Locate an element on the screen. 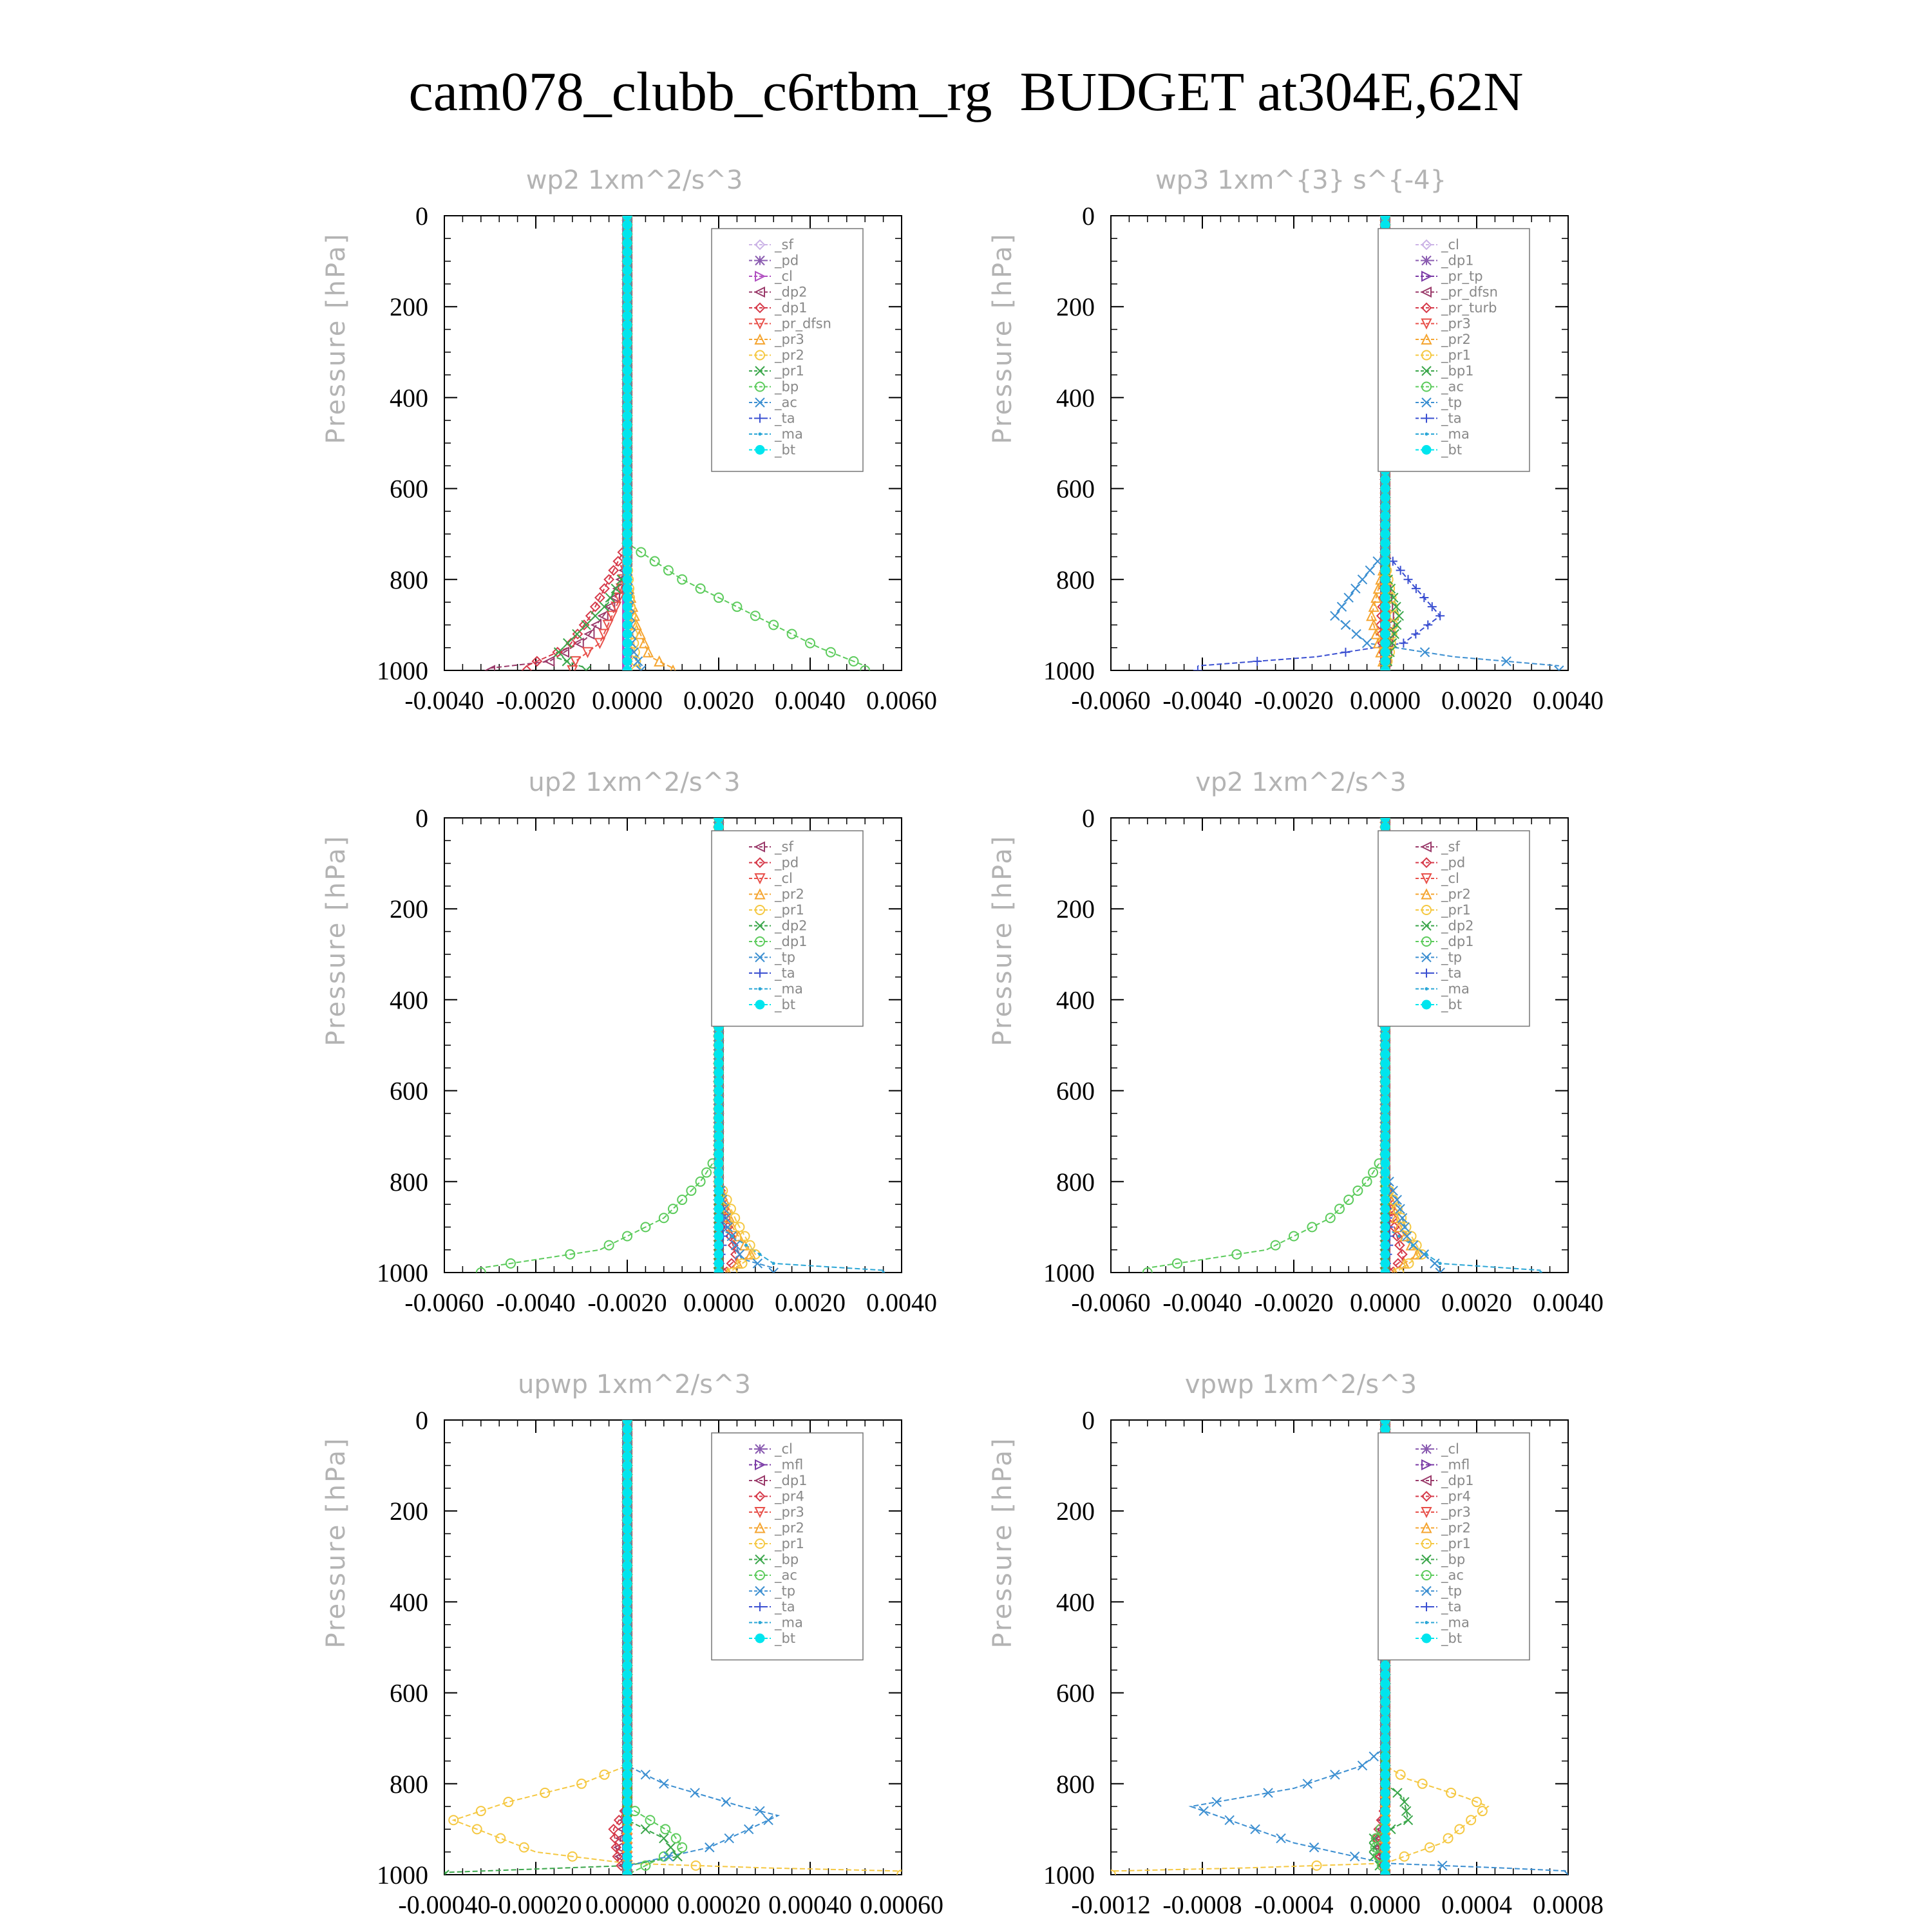  legend-label-dp2: _dp2 is located at coordinates (791, 926).